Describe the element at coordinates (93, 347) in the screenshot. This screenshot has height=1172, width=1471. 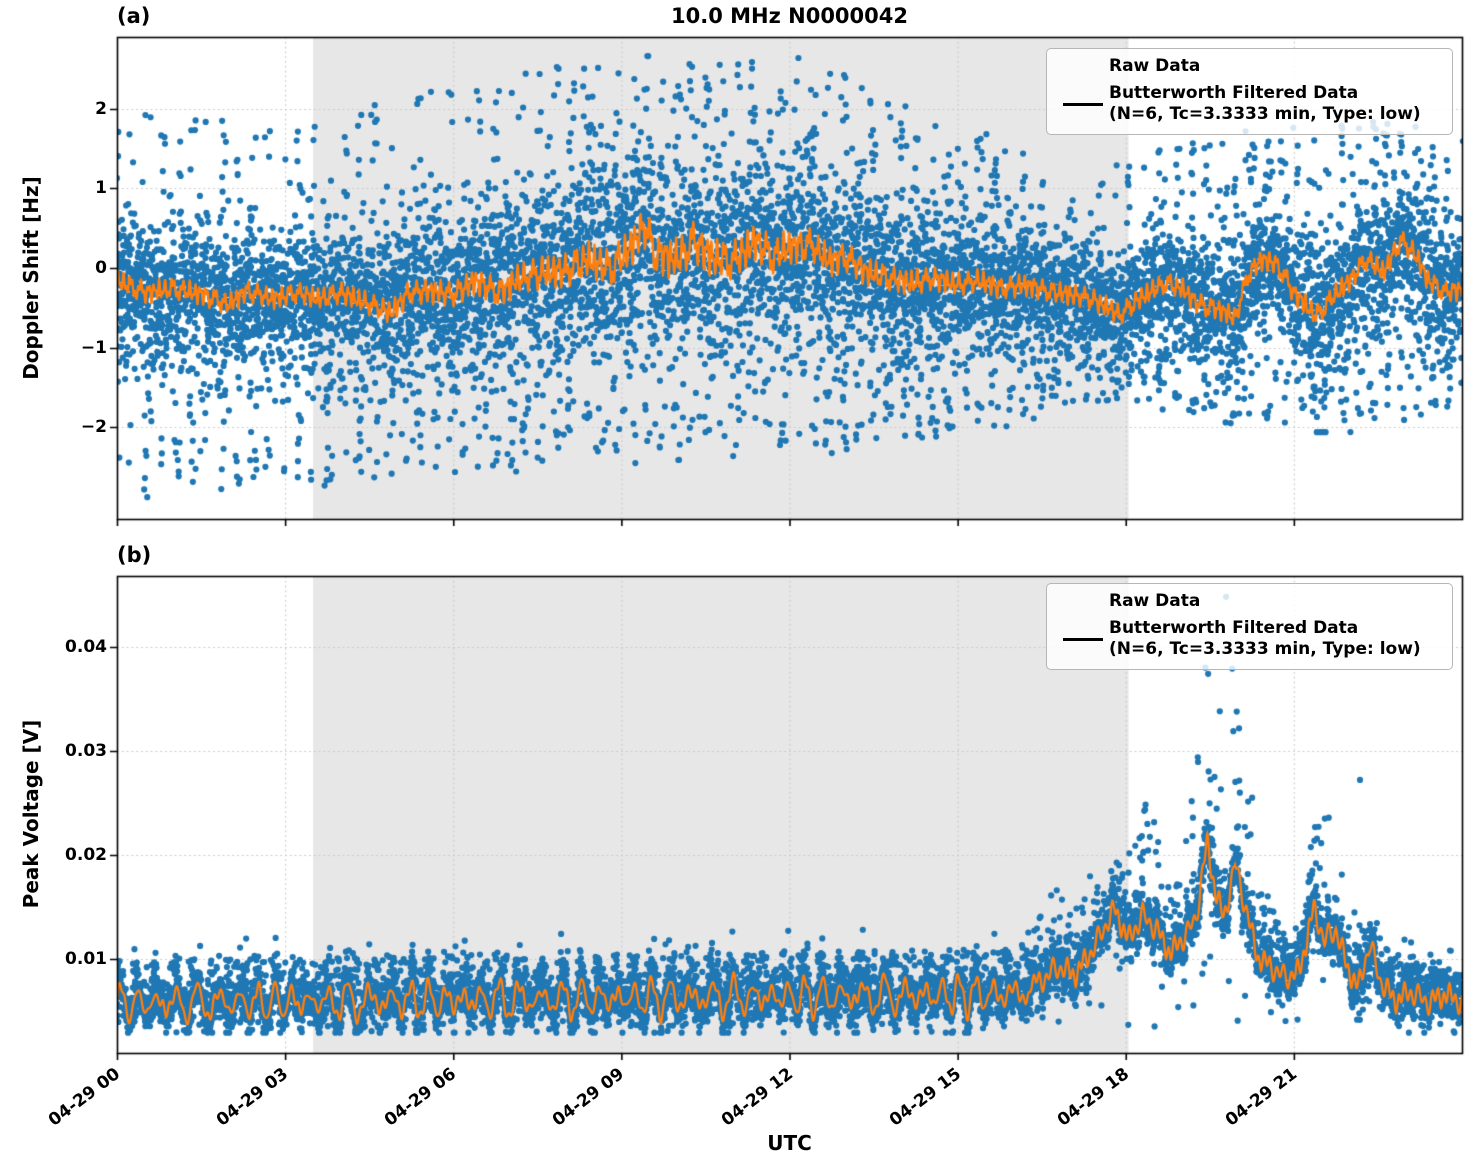
I see `y-tick-label-a: −1` at that location.